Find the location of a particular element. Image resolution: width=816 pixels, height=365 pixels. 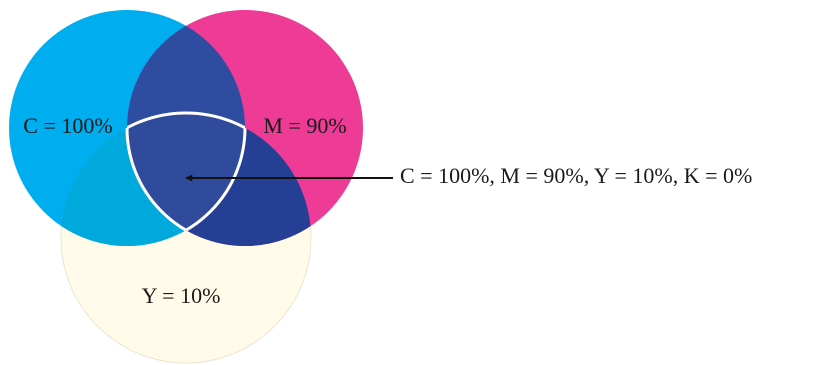

center-region-outline is located at coordinates (186, 178).